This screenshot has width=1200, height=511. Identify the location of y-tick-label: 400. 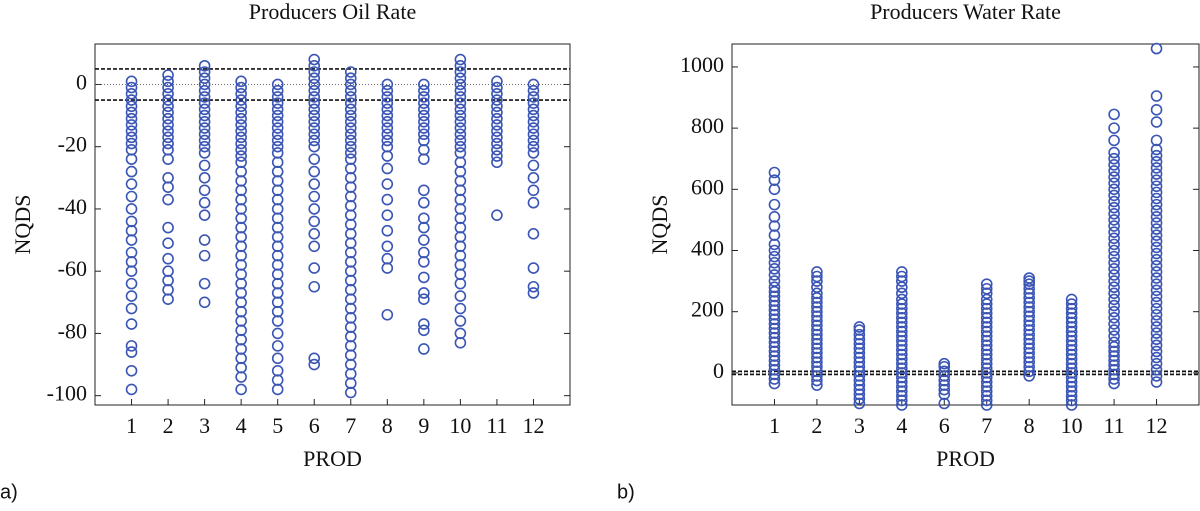
(707, 248).